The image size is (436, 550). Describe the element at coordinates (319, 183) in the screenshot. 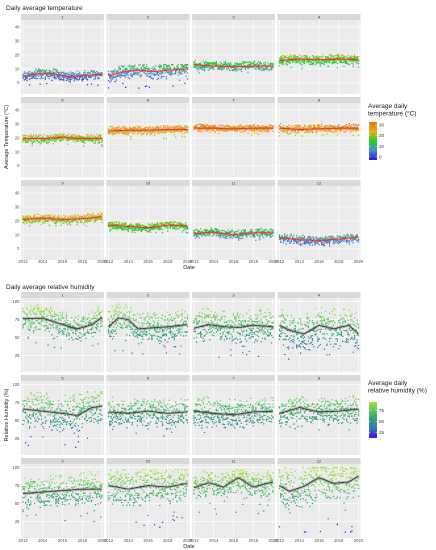

I see `facet-strip-label: 12` at that location.